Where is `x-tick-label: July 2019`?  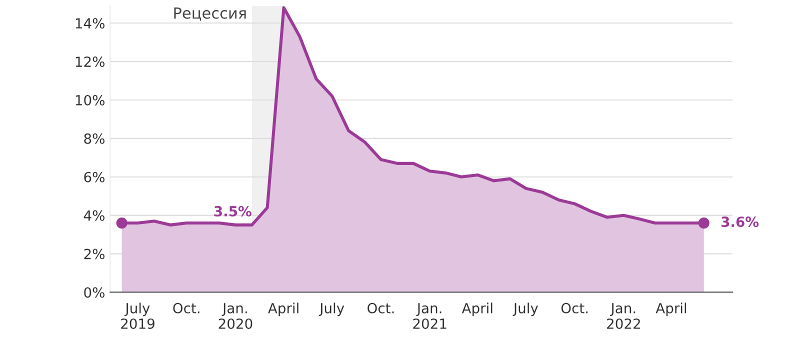
x-tick-label: July 2019 is located at coordinates (137, 315).